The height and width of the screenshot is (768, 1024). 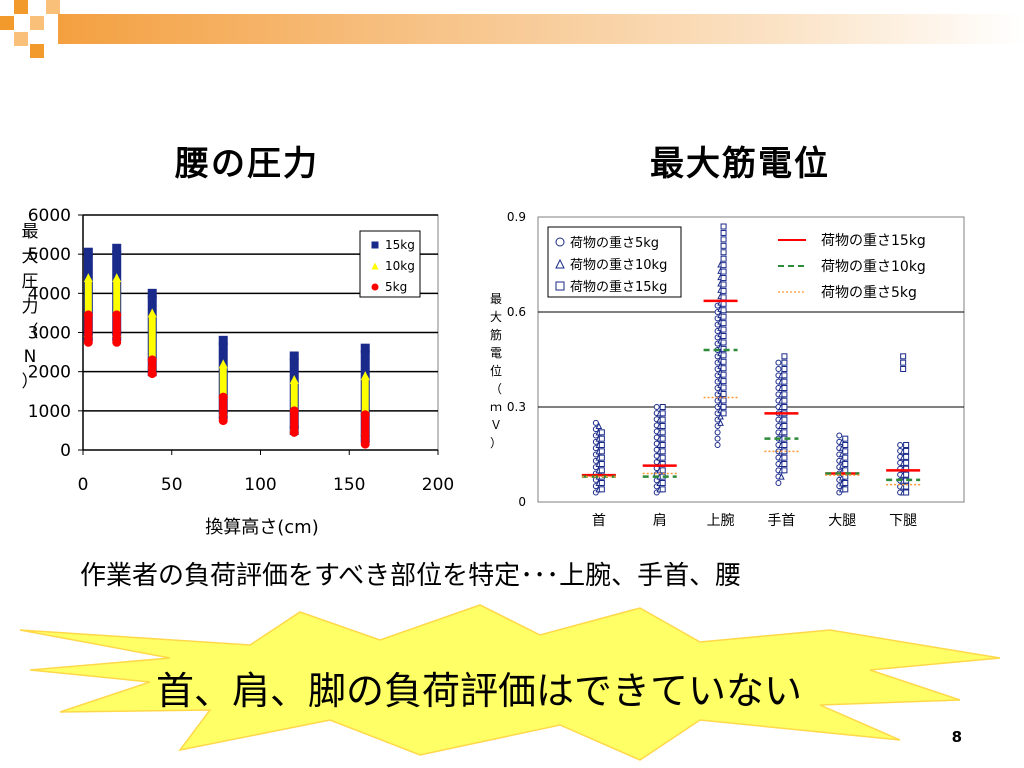 I want to click on x-tick-label: 50, so click(x=172, y=485).